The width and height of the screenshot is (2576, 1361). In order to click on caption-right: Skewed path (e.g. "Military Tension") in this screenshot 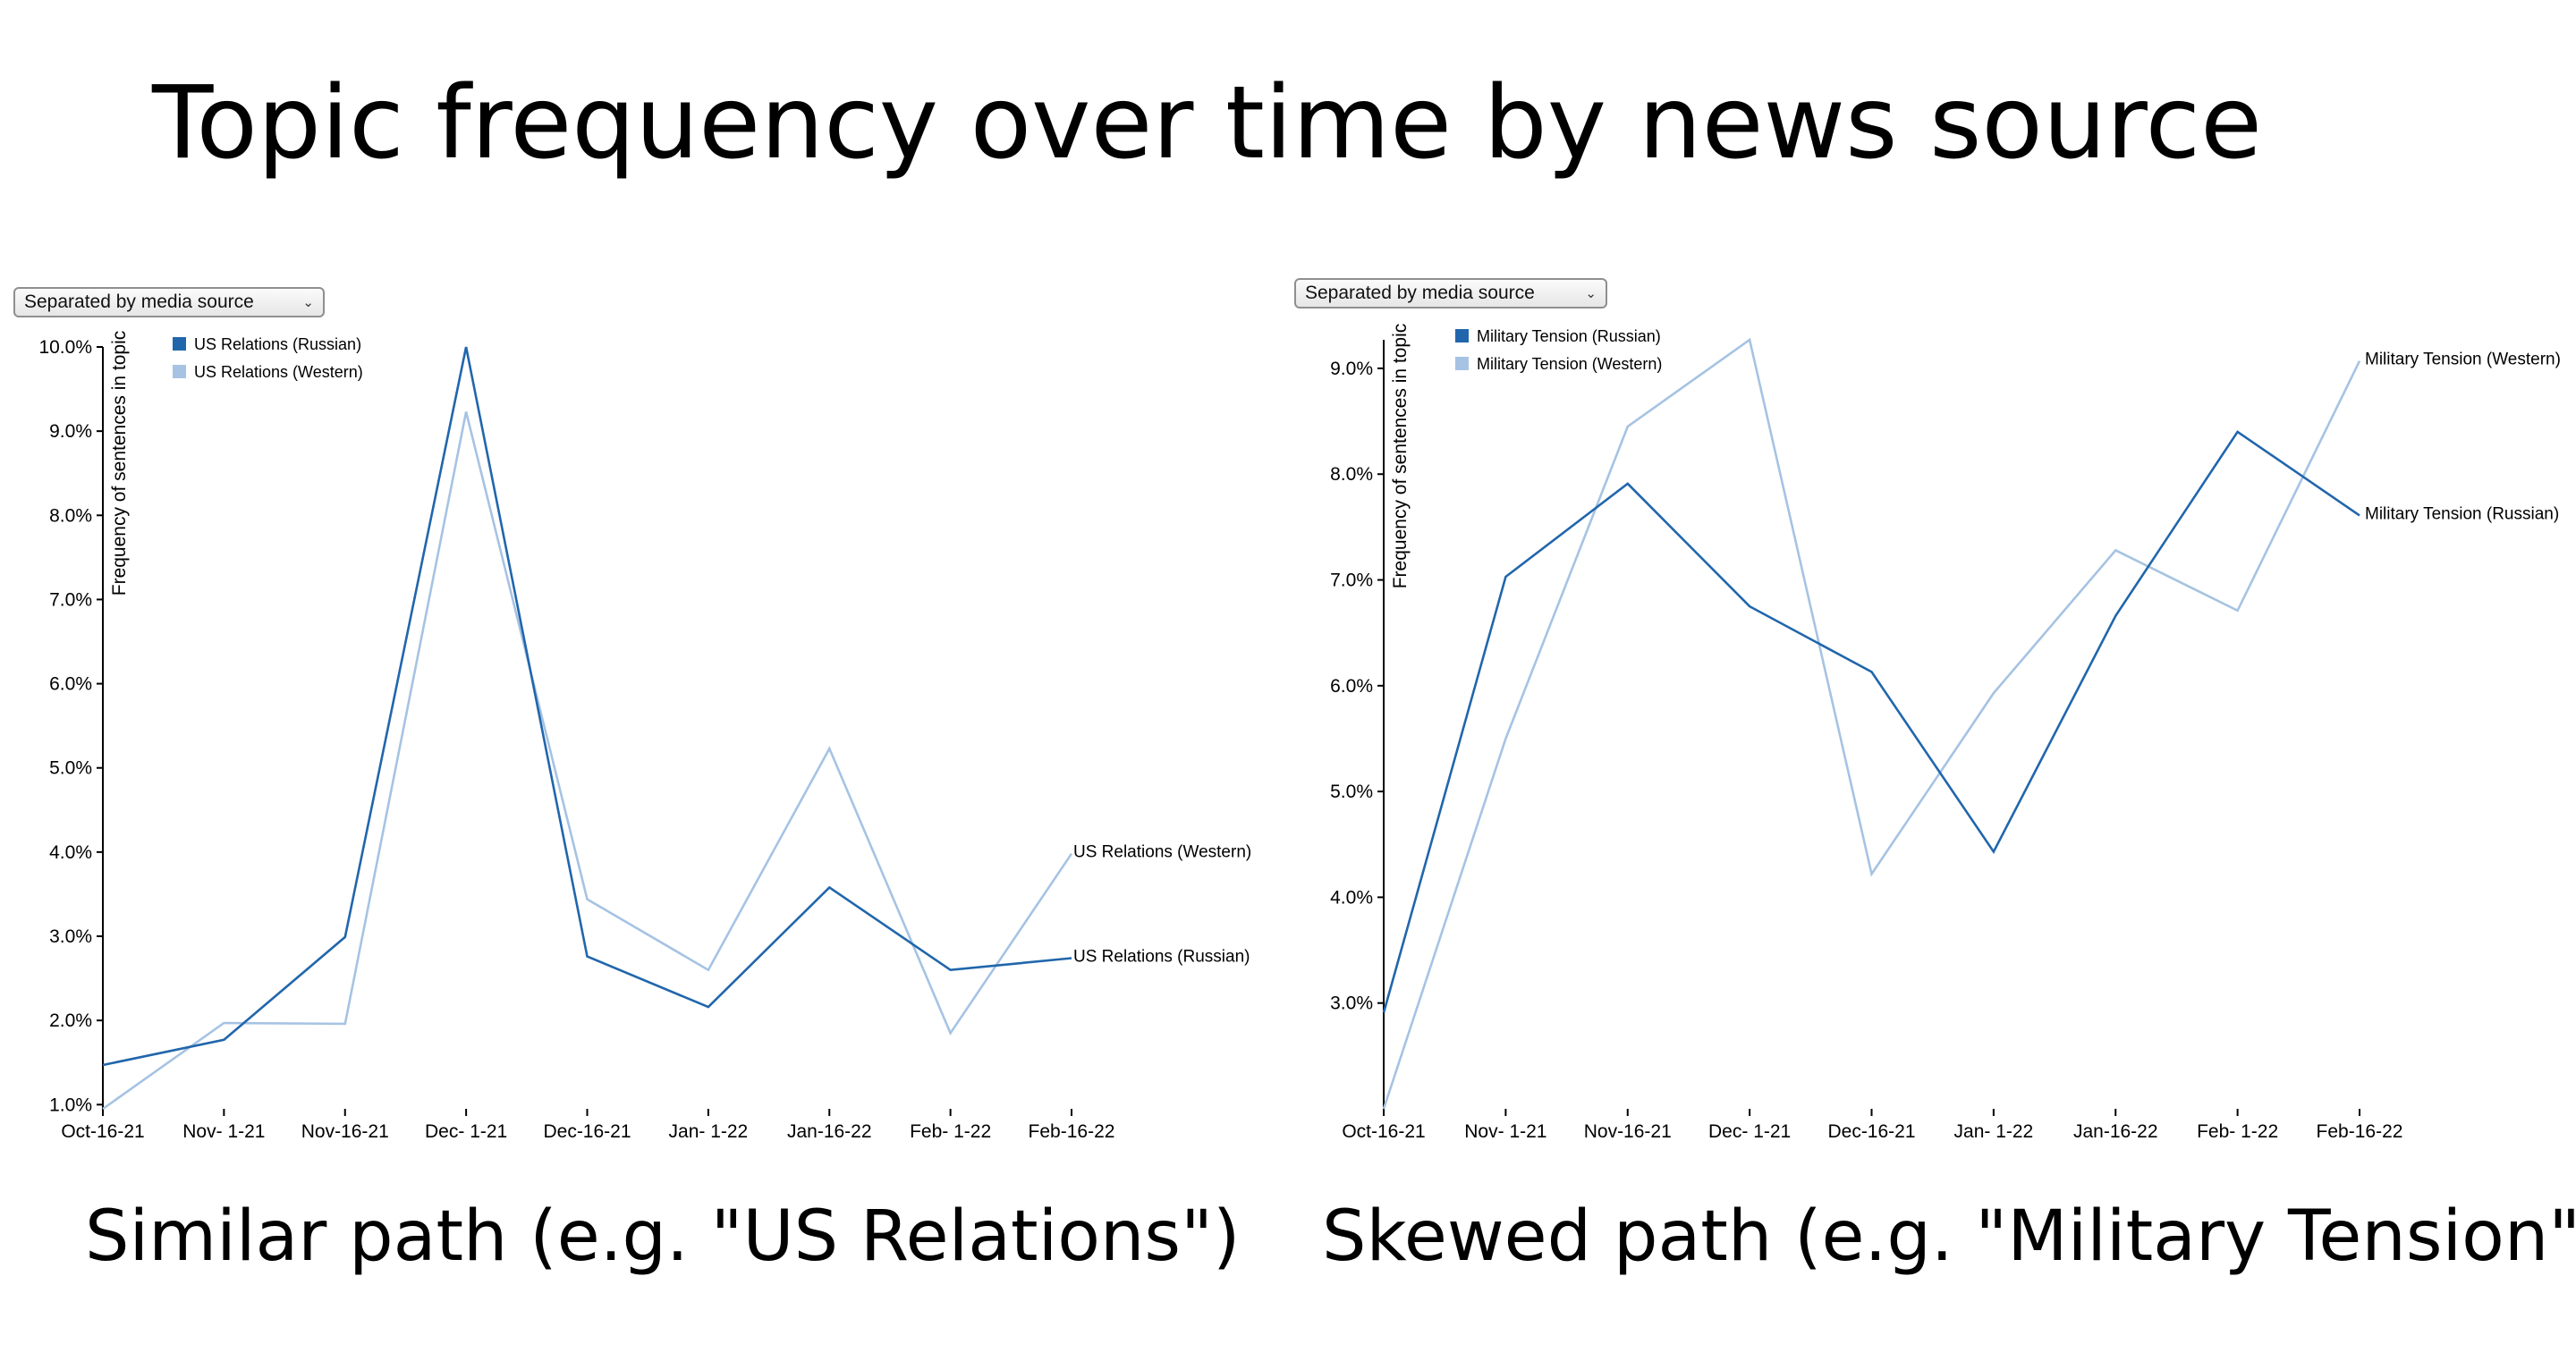, I will do `click(1949, 1236)`.